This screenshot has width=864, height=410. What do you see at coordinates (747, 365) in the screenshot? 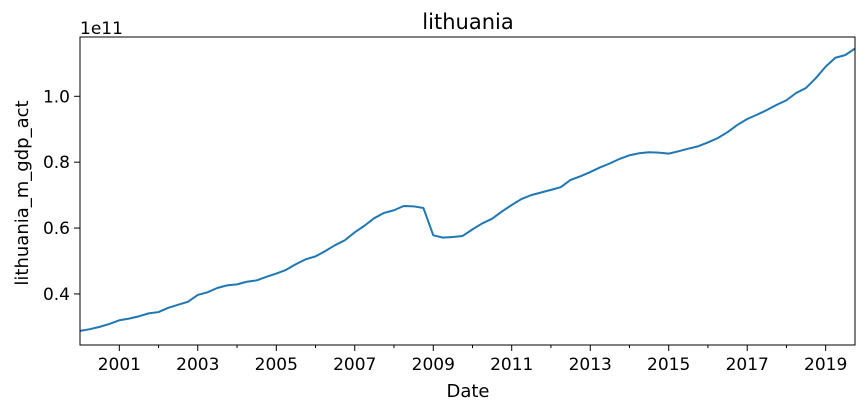
I see `x-tick-label: 2017` at bounding box center [747, 365].